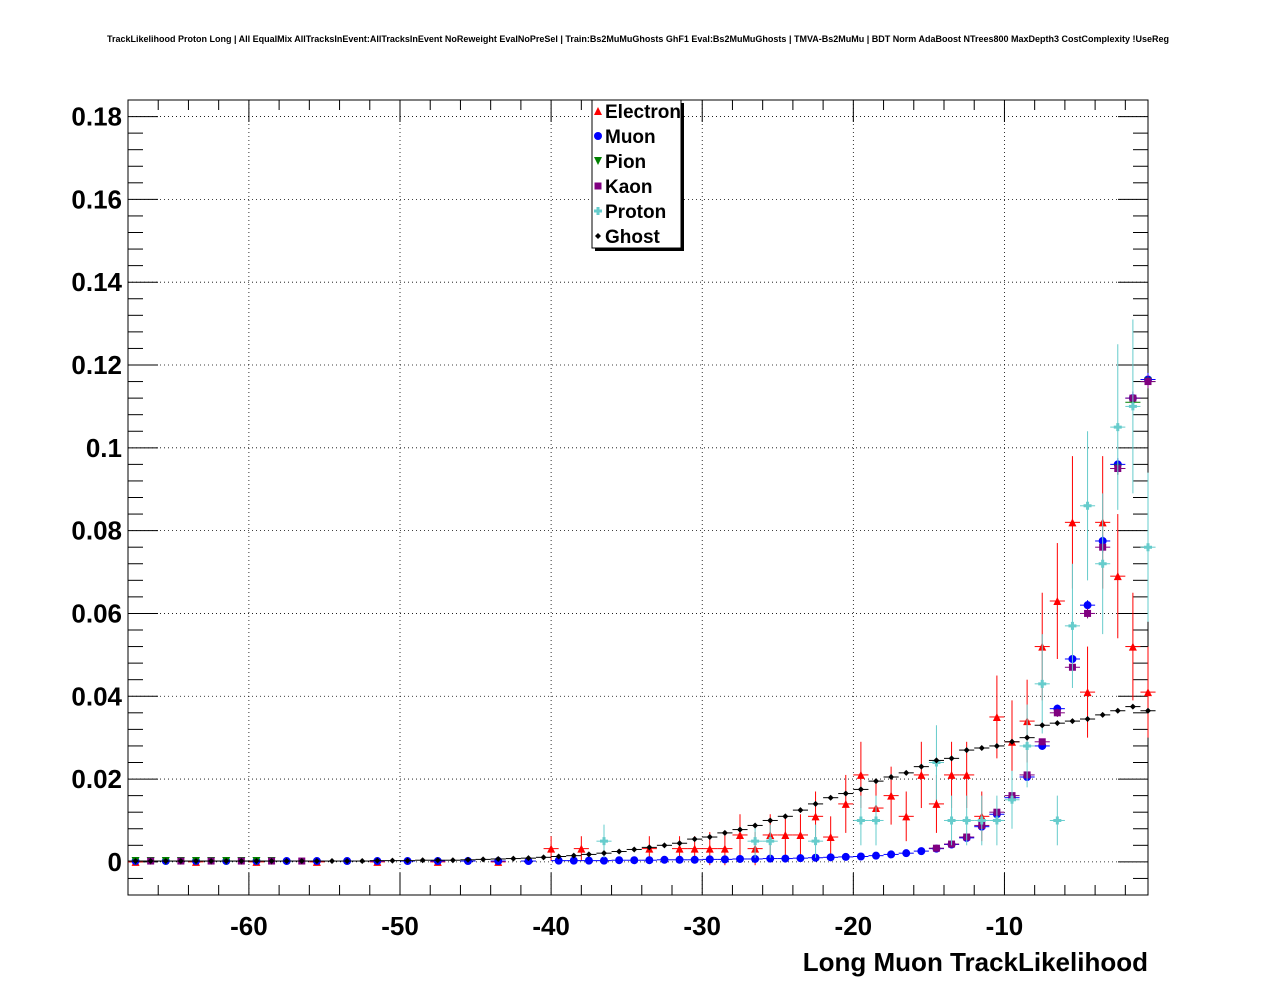 Image resolution: width=1276 pixels, height=996 pixels. Describe the element at coordinates (96, 365) in the screenshot. I see `y-tick-label: 0.12` at that location.